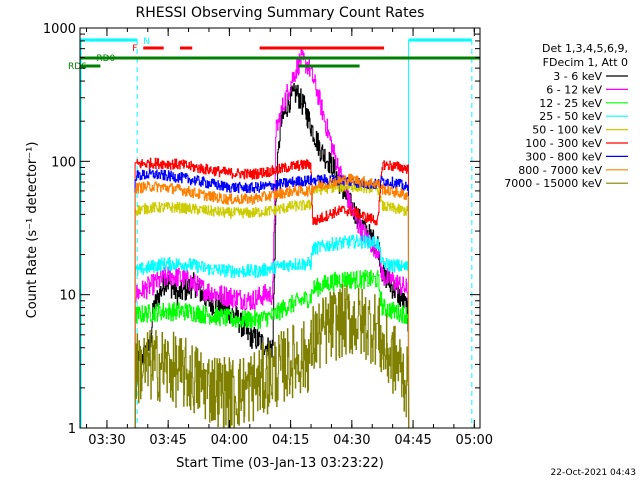 The image size is (640, 480). I want to click on legend-label-4: 50 - 100 keV, so click(567, 130).